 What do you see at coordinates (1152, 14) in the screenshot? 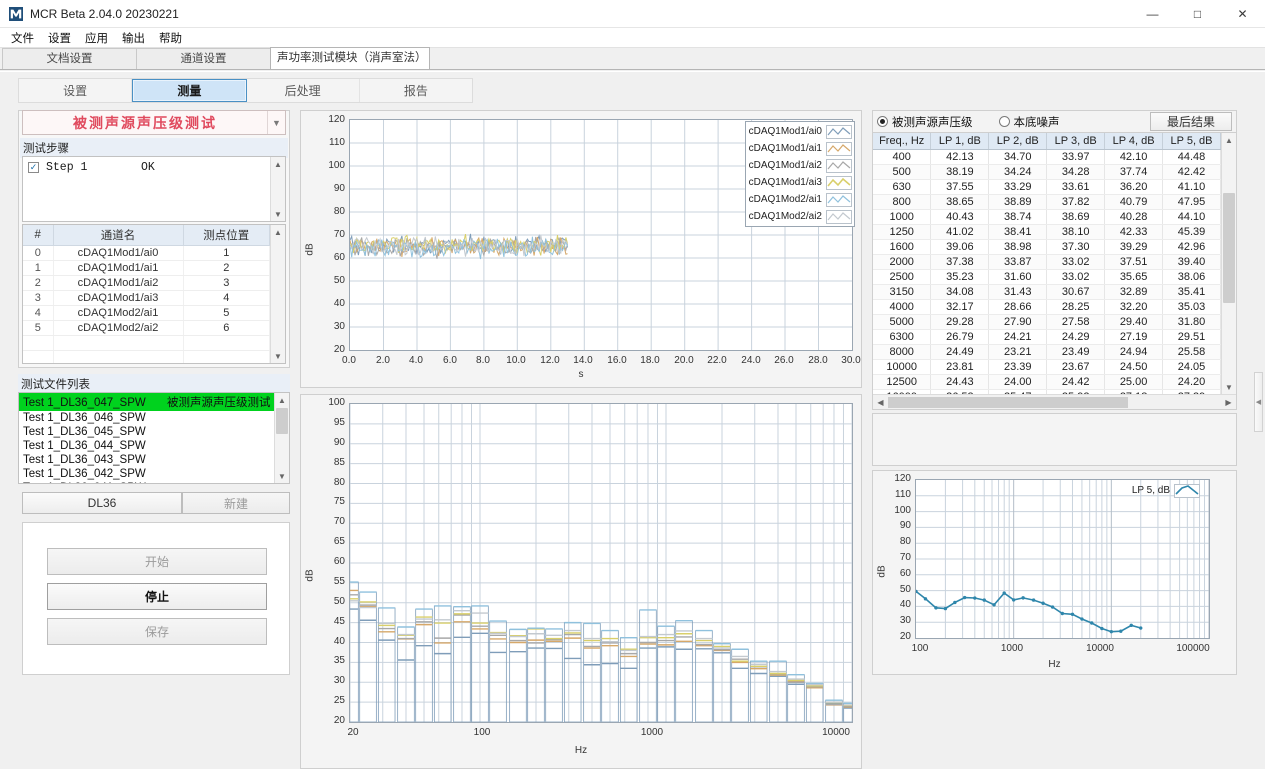
I see `minimize-button: —` at bounding box center [1152, 14].